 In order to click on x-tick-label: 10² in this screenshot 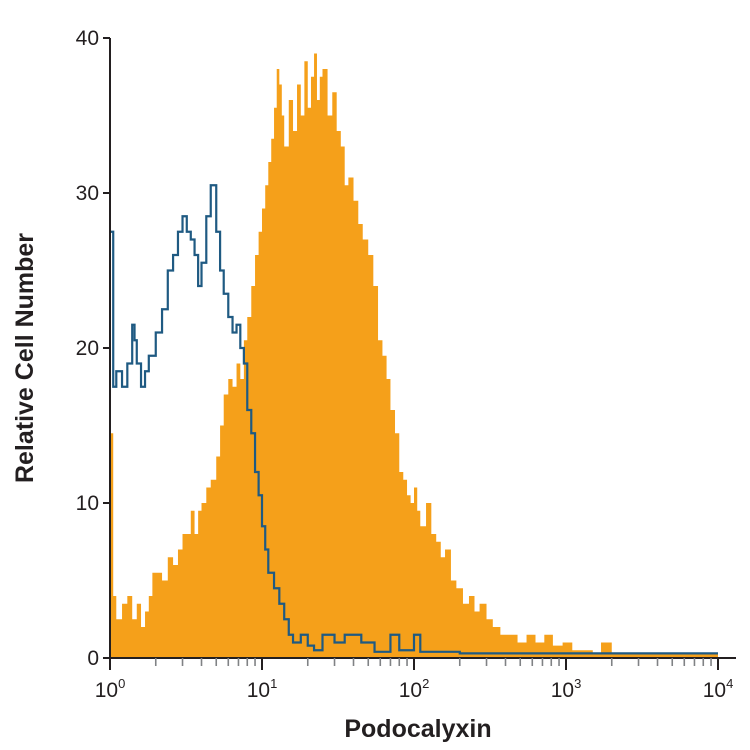, I will do `click(414, 689)`.